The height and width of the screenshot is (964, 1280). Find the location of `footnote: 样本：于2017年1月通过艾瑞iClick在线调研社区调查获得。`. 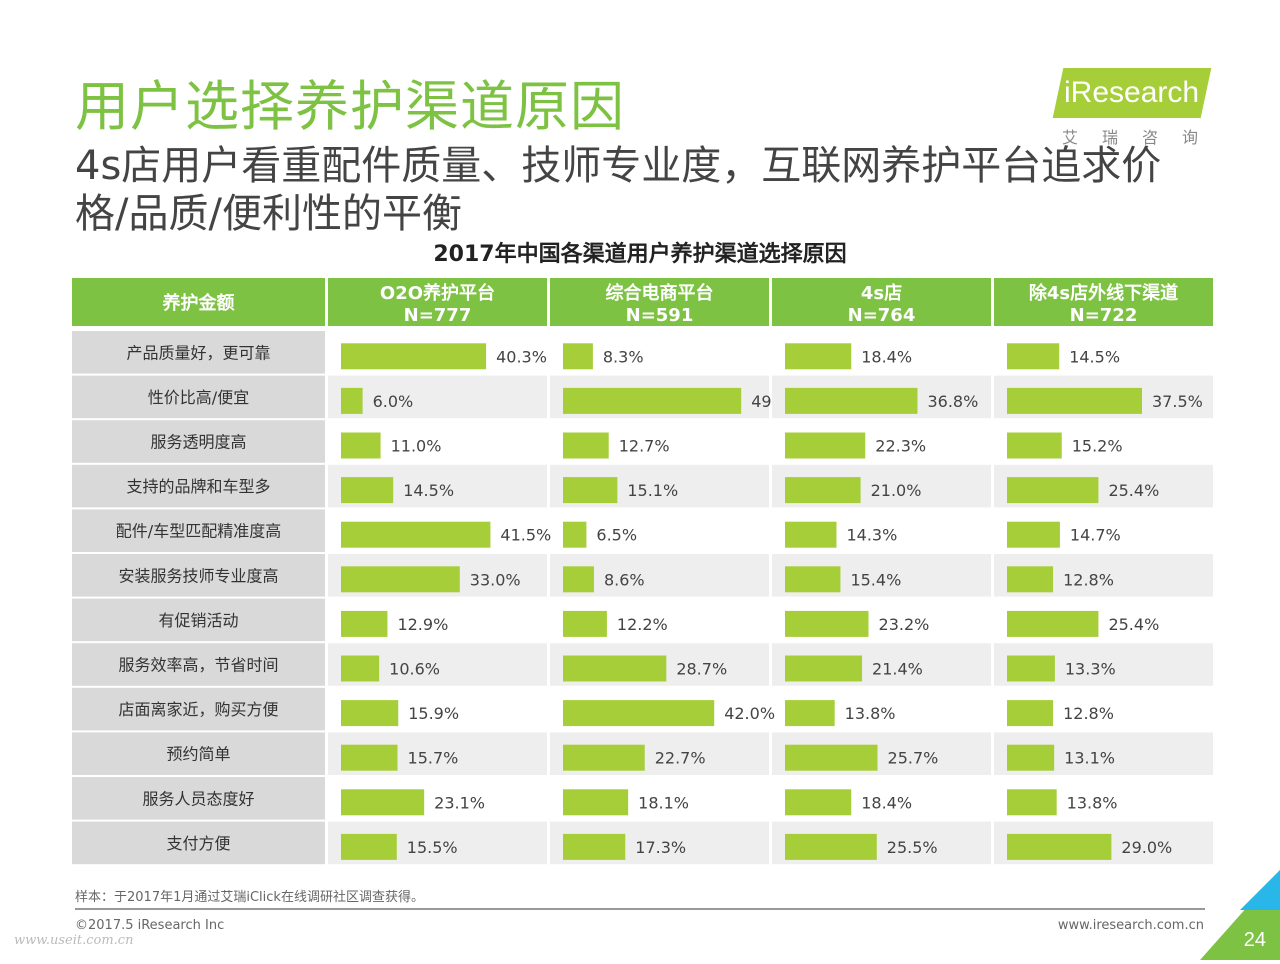

footnote: 样本：于2017年1月通过艾瑞iClick在线调研社区调查获得。 is located at coordinates (249, 897).